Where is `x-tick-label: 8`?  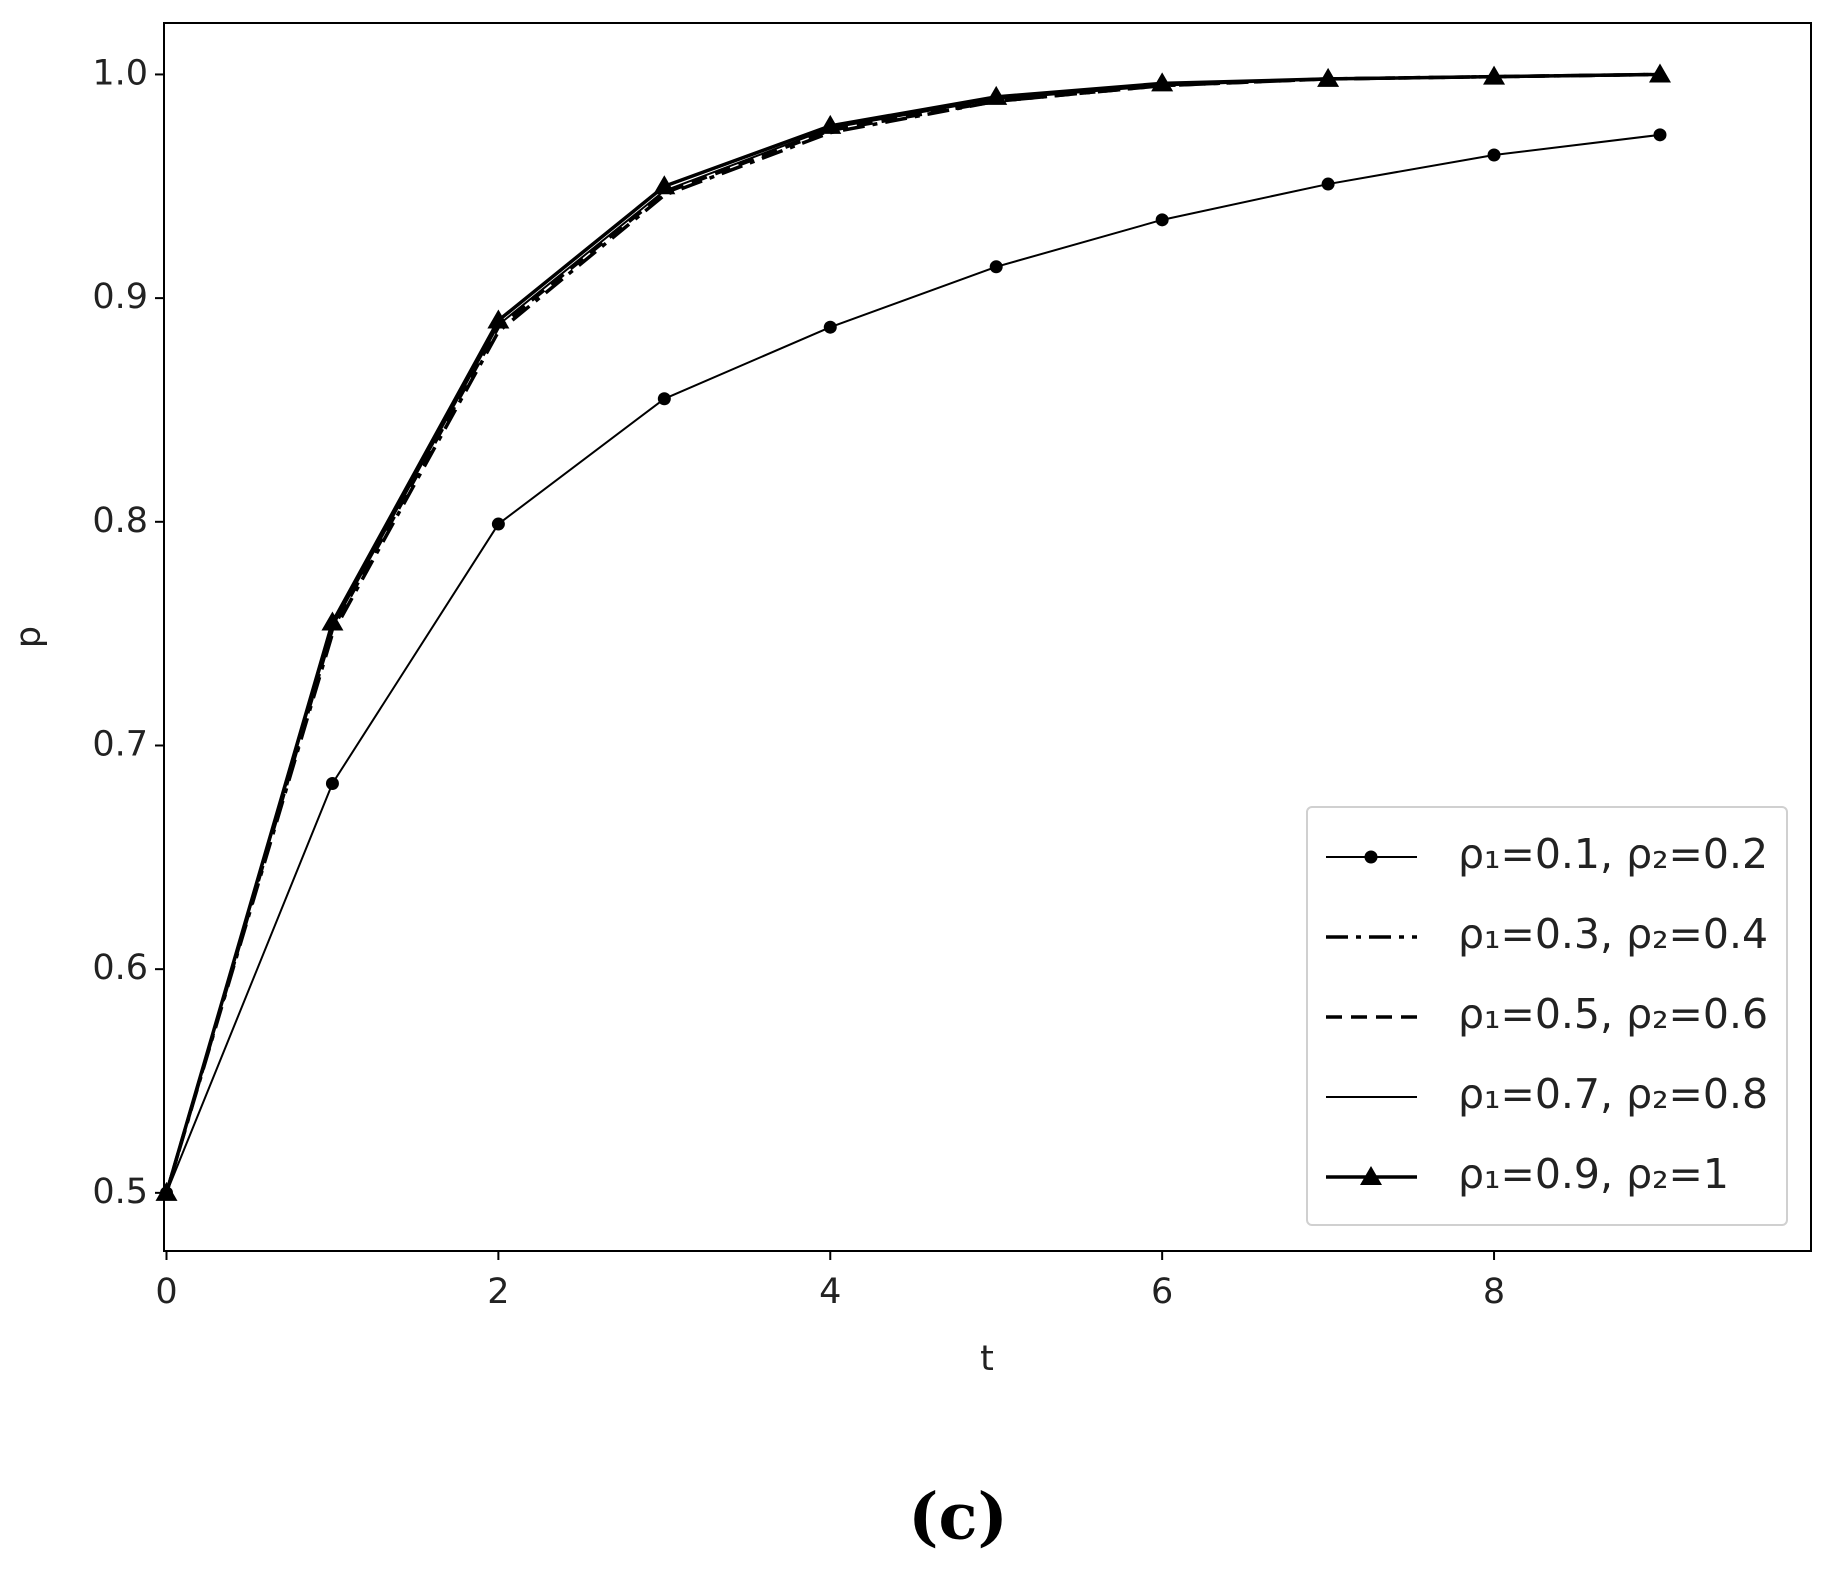 x-tick-label: 8 is located at coordinates (1494, 1292).